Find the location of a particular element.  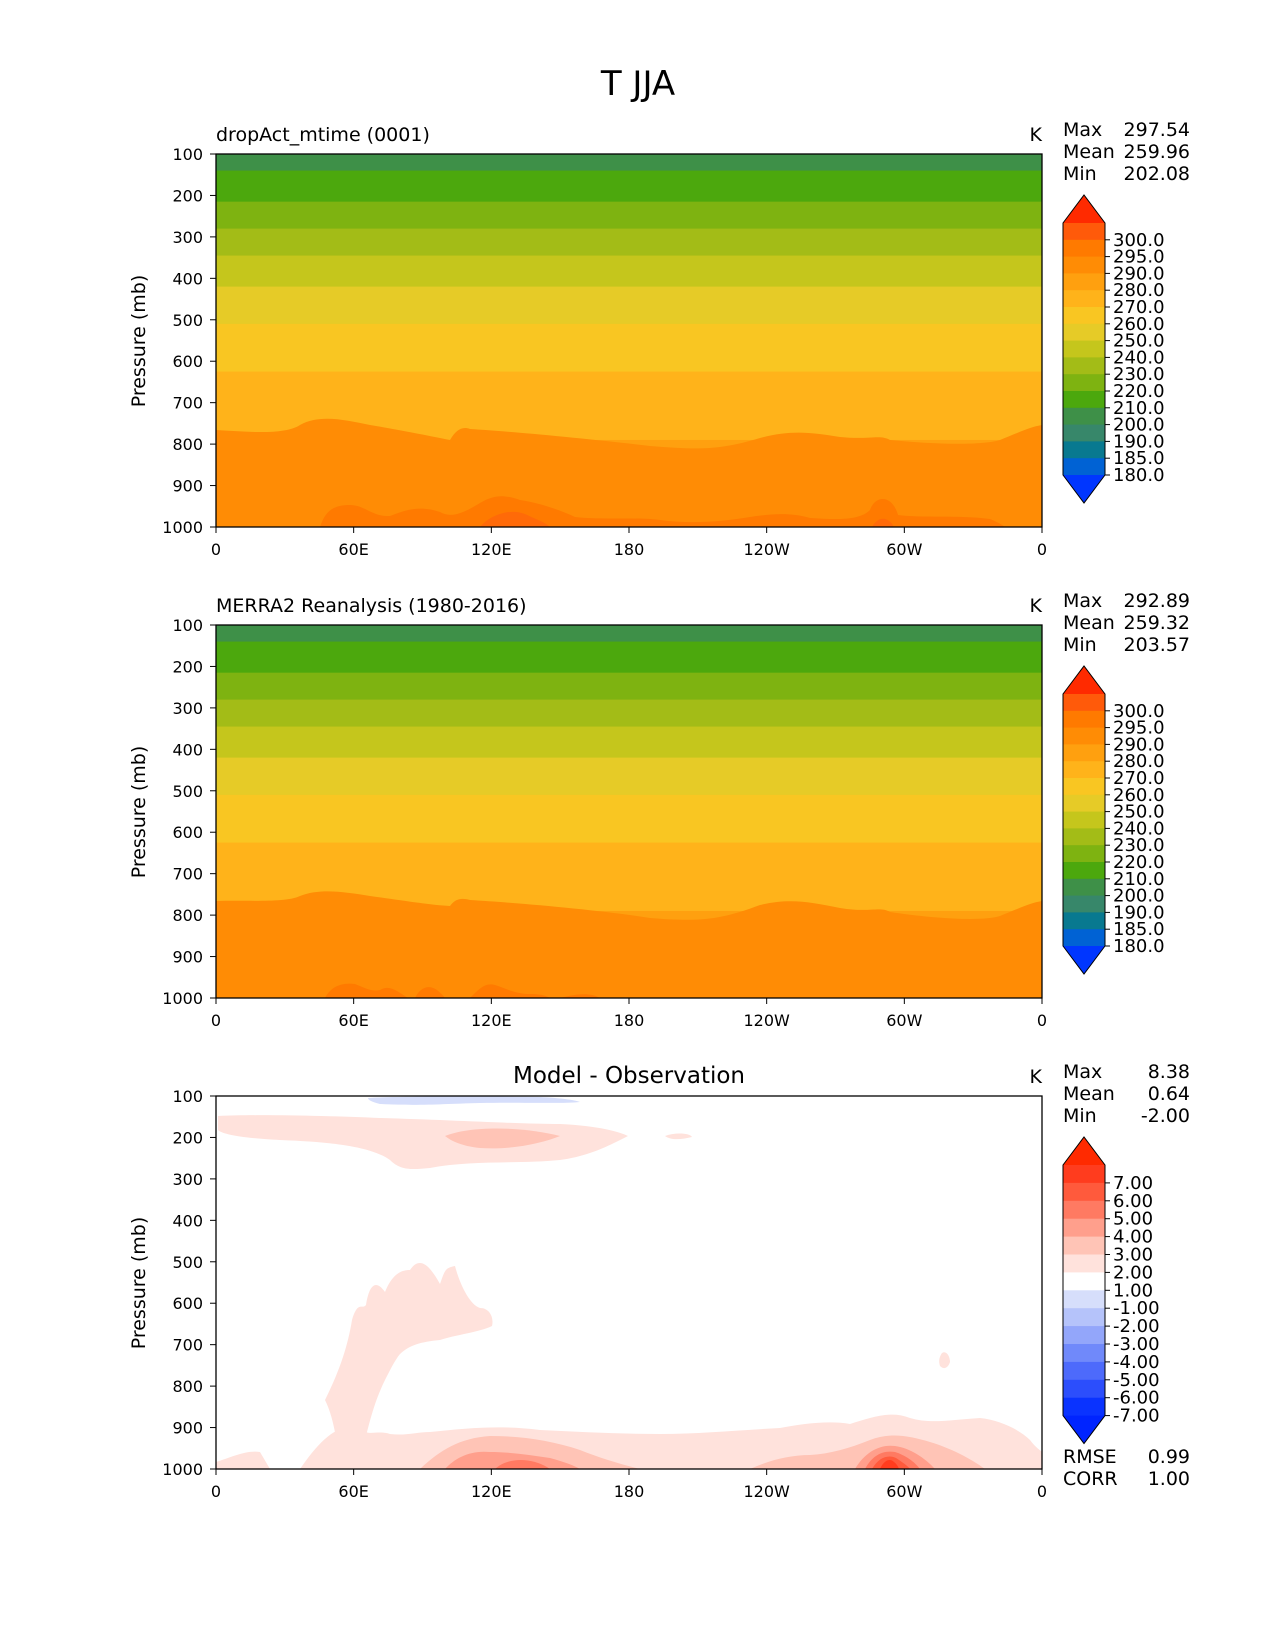

colorbar-tick-label: 190.0 is located at coordinates (1139, 441).